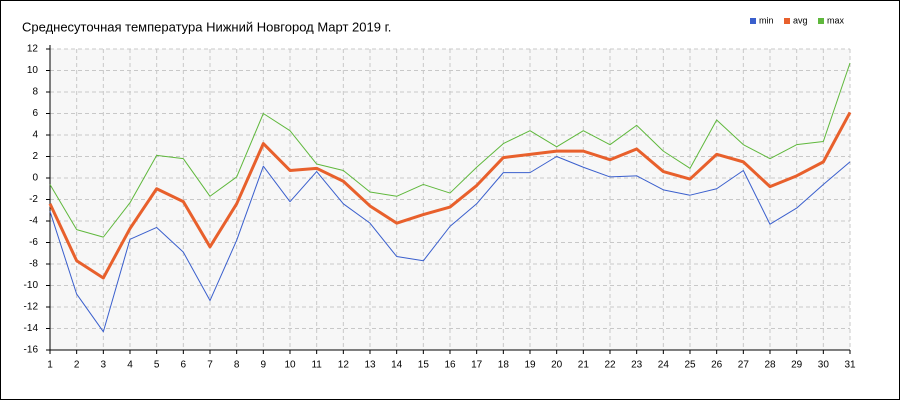  I want to click on x-tick-label: 27, so click(744, 365).